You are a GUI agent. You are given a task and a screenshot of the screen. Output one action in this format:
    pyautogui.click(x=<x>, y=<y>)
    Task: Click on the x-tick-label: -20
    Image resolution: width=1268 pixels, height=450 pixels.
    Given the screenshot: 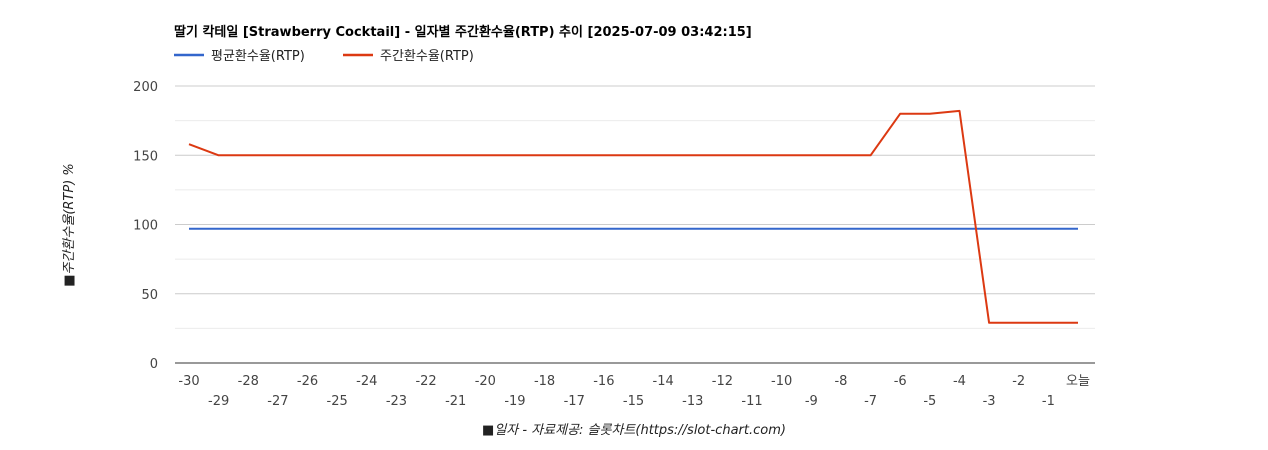 What is the action you would take?
    pyautogui.click(x=485, y=381)
    